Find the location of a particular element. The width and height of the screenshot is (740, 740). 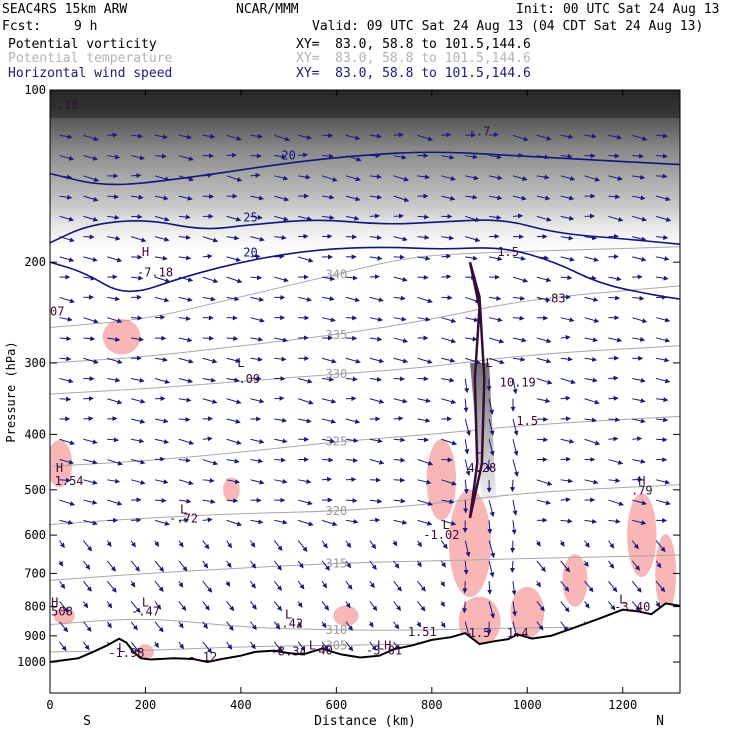

extremum-label: -.18 is located at coordinates (64, 105).